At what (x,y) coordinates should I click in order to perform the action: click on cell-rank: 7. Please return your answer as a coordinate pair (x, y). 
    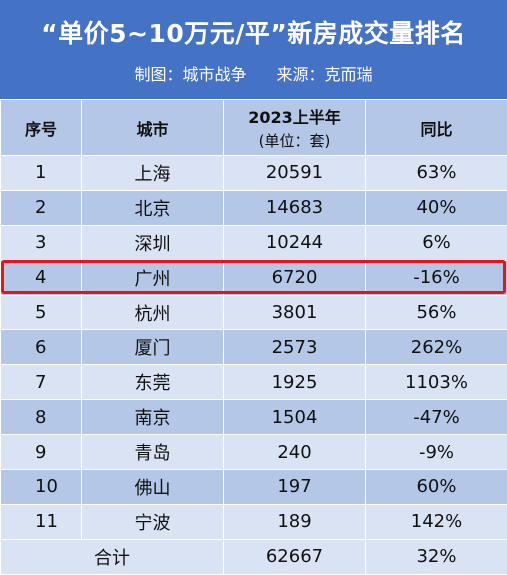
    Looking at the image, I should click on (41, 382).